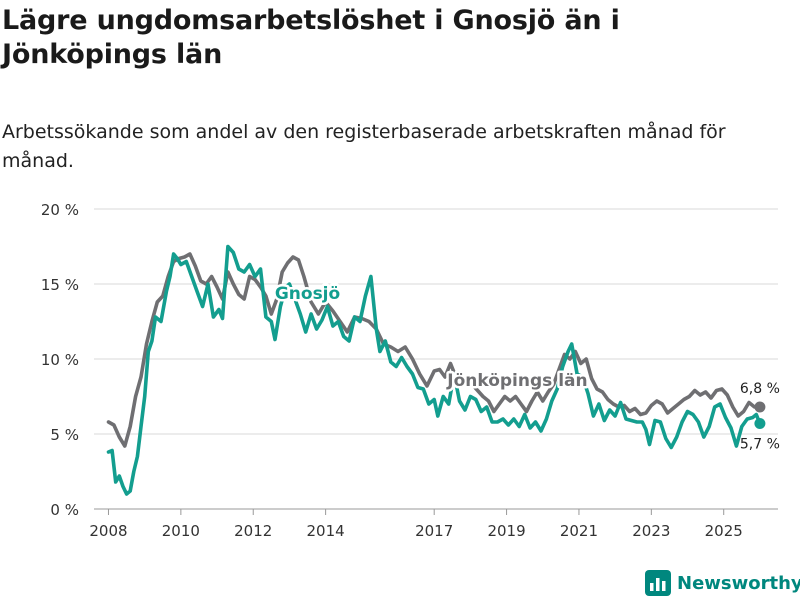  What do you see at coordinates (651, 531) in the screenshot?
I see `x-tick-label: 2023` at bounding box center [651, 531].